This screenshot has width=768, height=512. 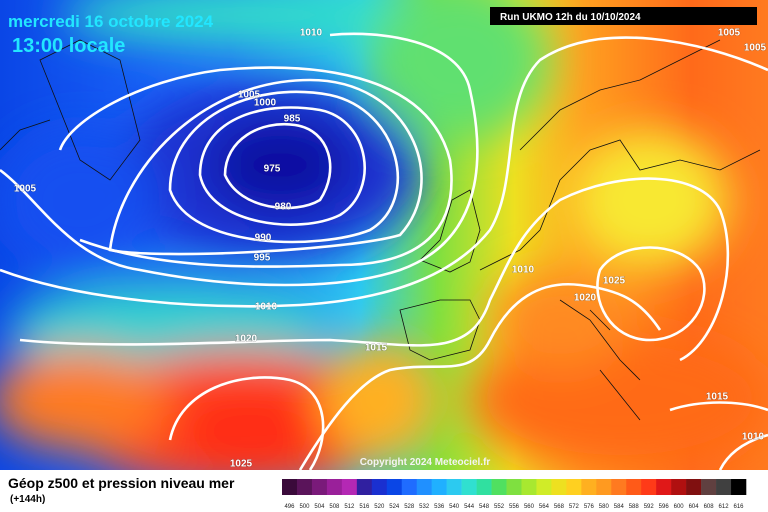 I want to click on color-scale-label: 540, so click(x=454, y=507).